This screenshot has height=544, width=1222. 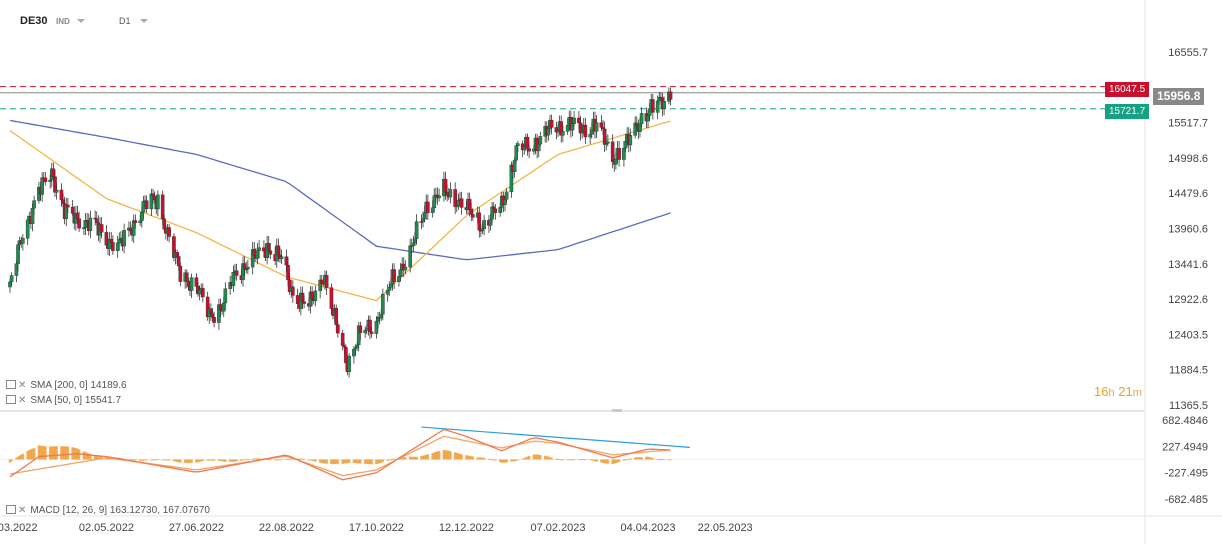 I want to click on x-tick-label: 27.06.2022, so click(x=196, y=528).